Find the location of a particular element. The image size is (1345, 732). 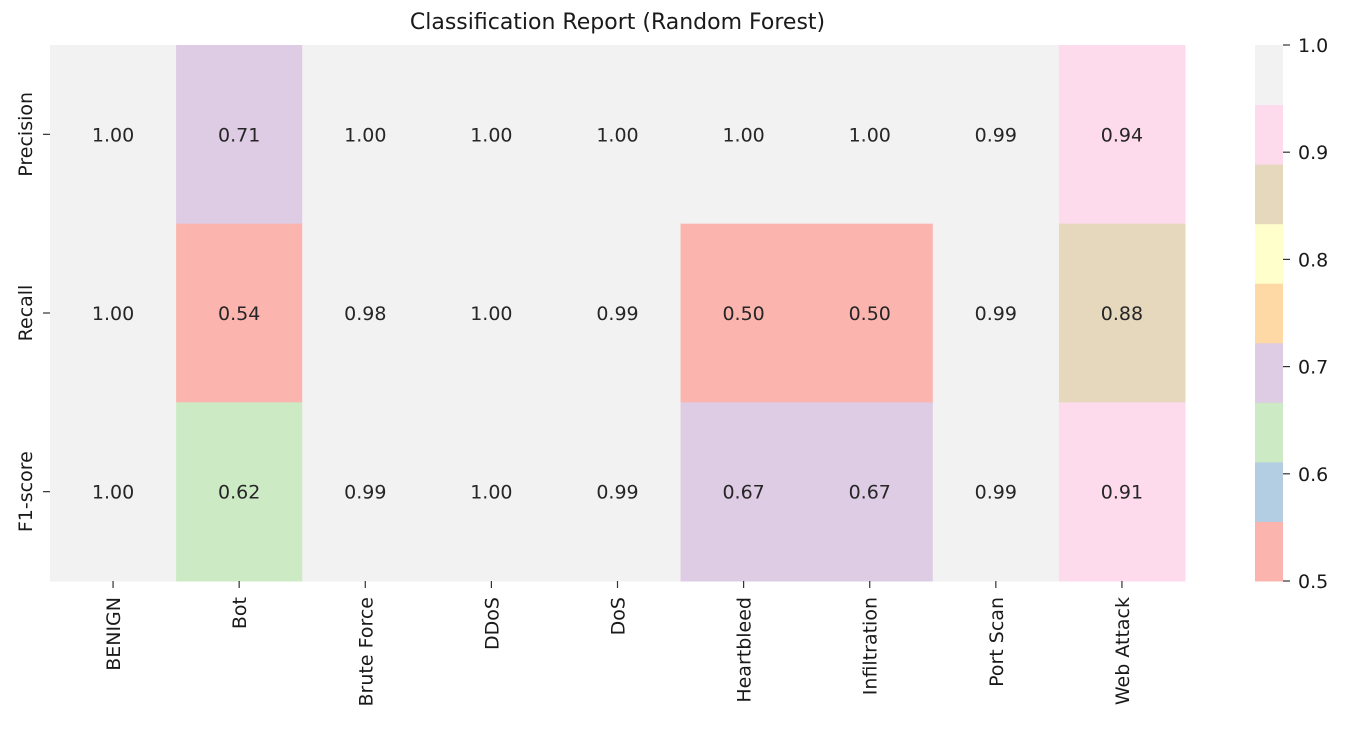

heatmap-cell-f1-score-infiltration is located at coordinates (870, 492).